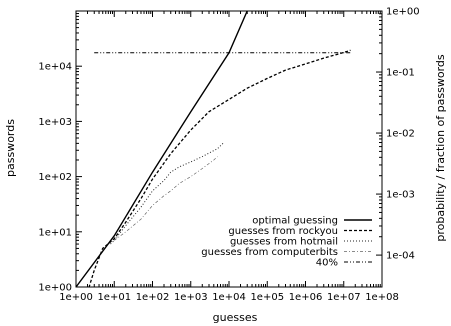 Image resolution: width=451 pixels, height=326 pixels. What do you see at coordinates (114, 297) in the screenshot?
I see `x-tick-label: 1e+01` at bounding box center [114, 297].